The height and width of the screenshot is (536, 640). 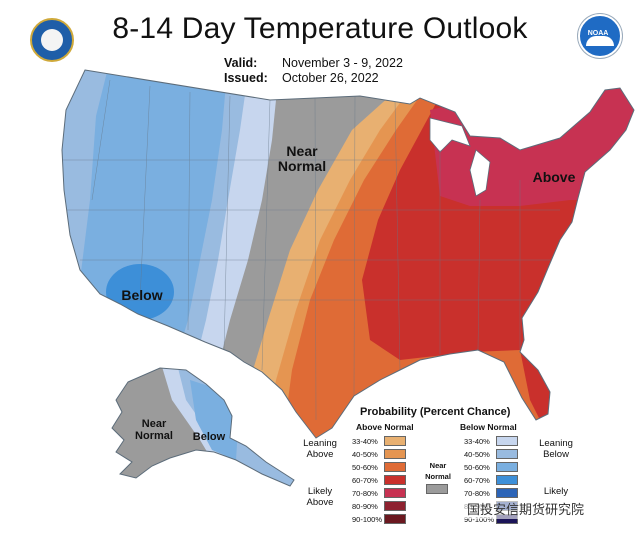 I want to click on legend-below-bin-label: 90-100%, so click(x=479, y=519).